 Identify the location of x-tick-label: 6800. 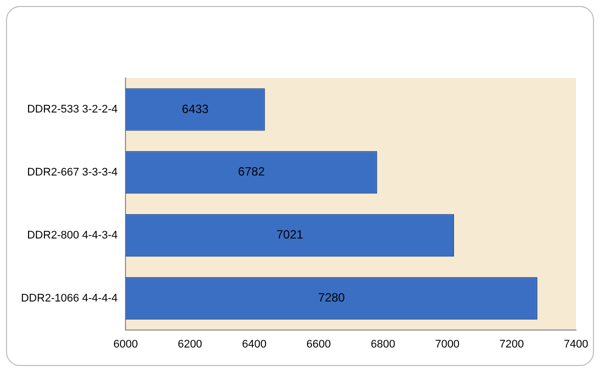
(383, 344).